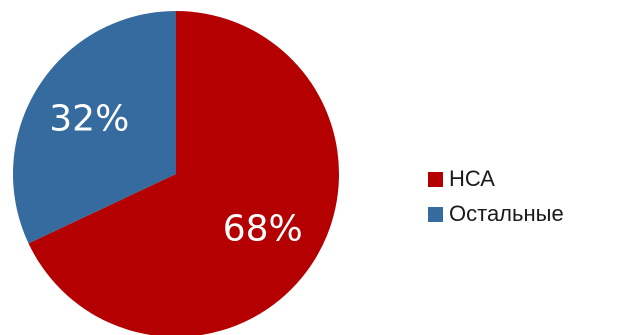  I want to click on legend: НСА Остальные, so click(496, 199).